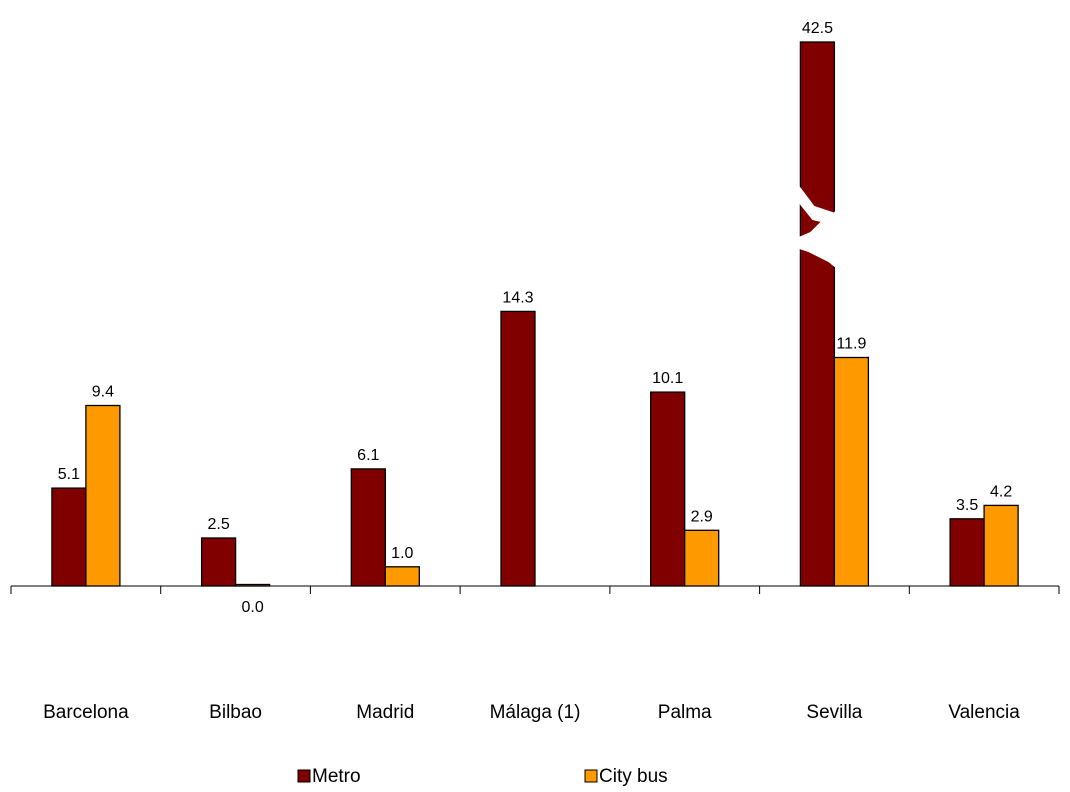 The width and height of the screenshot is (1070, 792). Describe the element at coordinates (851, 344) in the screenshot. I see `data-label-city-bus-sevilla: 11.9` at that location.